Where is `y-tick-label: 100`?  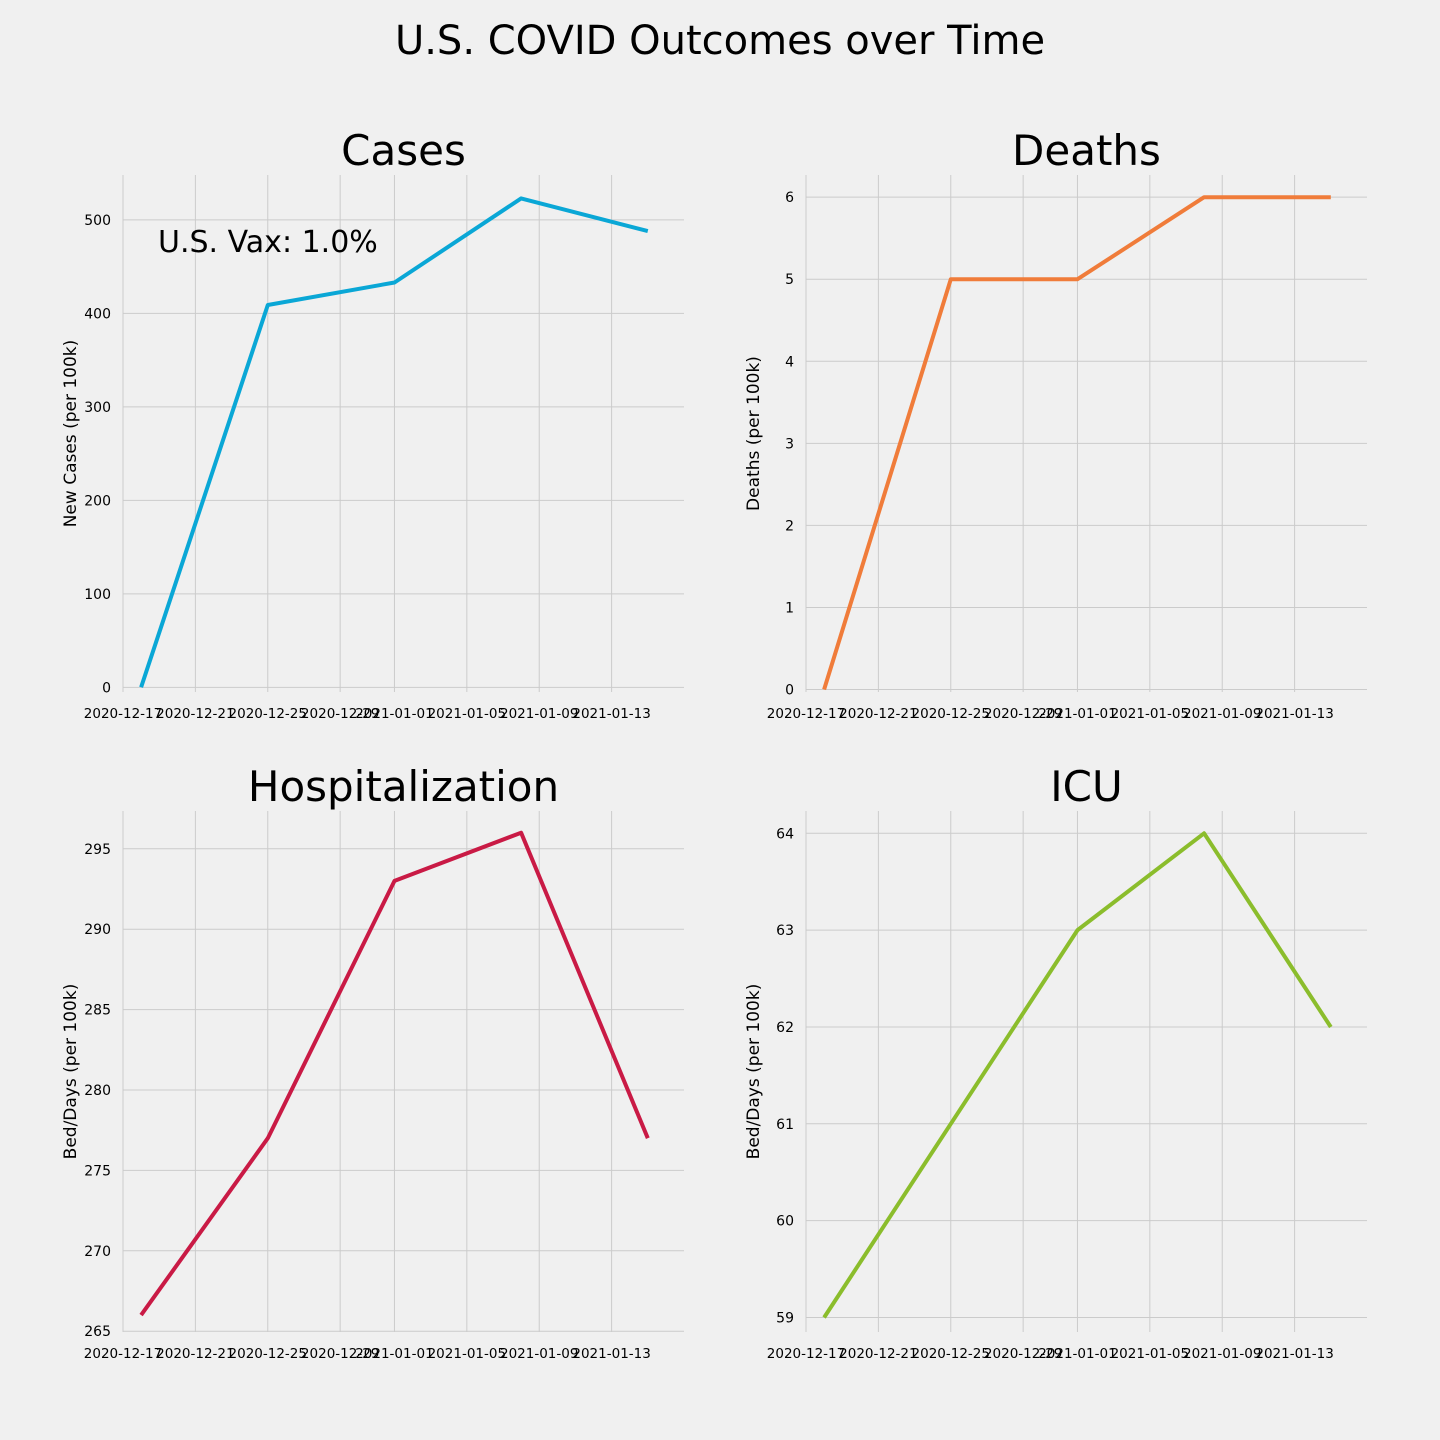
y-tick-label: 100 is located at coordinates (97, 595).